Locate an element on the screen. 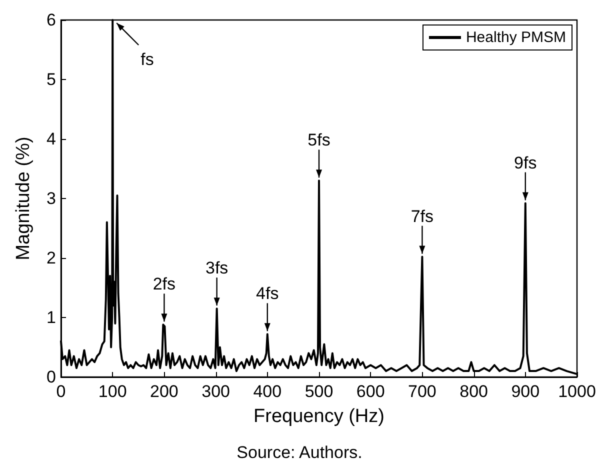 The width and height of the screenshot is (599, 472). source-note: Source: Authors. is located at coordinates (300, 453).